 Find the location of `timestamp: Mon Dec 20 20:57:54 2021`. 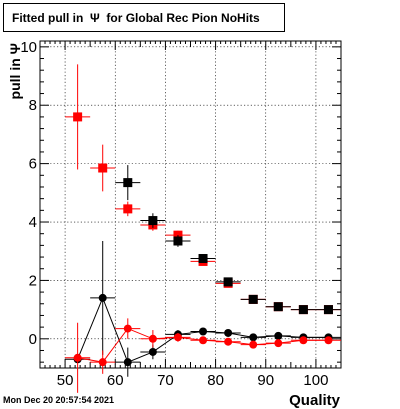

timestamp: Mon Dec 20 20:57:54 2021 is located at coordinates (59, 400).